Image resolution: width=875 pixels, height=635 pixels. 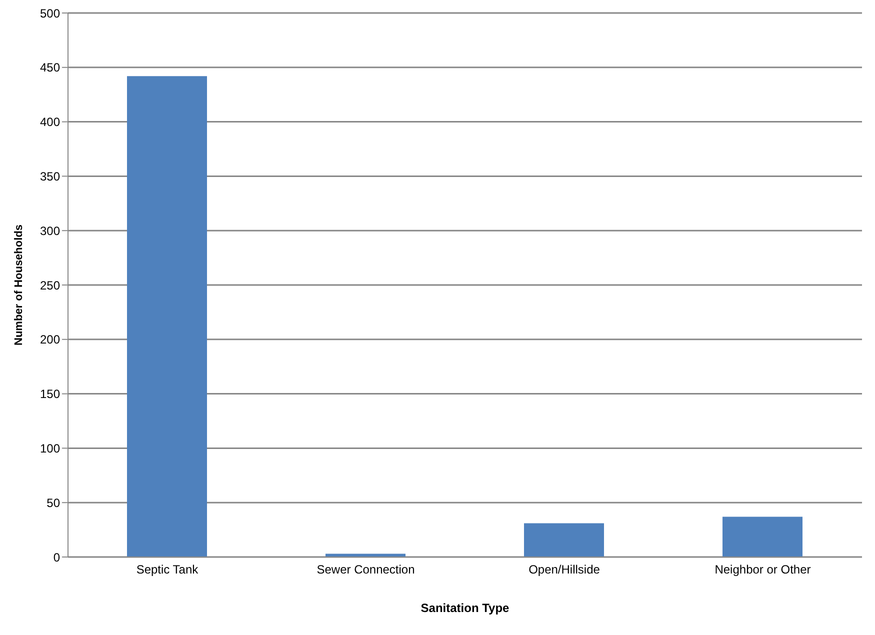 What do you see at coordinates (50, 394) in the screenshot?
I see `y-tick-label: 150` at bounding box center [50, 394].